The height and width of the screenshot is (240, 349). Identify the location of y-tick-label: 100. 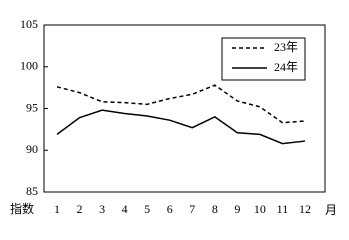
(29, 66).